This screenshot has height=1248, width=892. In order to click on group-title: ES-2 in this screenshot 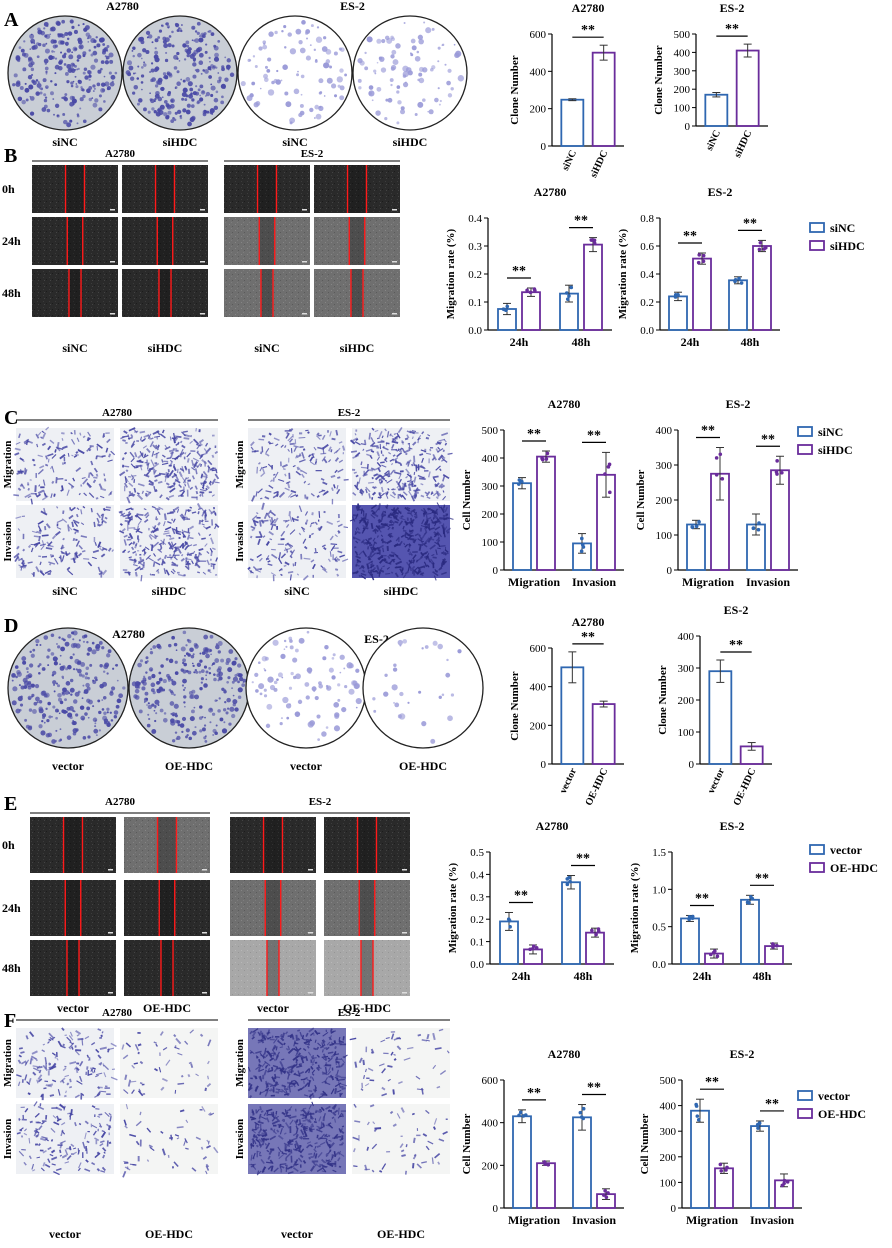, I will do `click(349, 1013)`.